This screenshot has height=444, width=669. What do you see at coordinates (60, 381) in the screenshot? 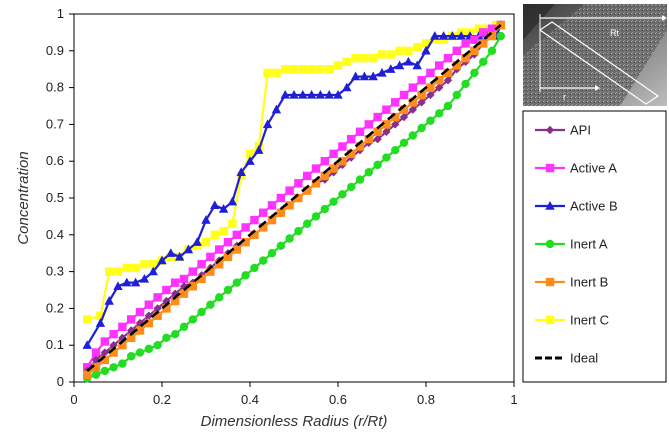
I see `y-tick-label: 0` at bounding box center [60, 381].